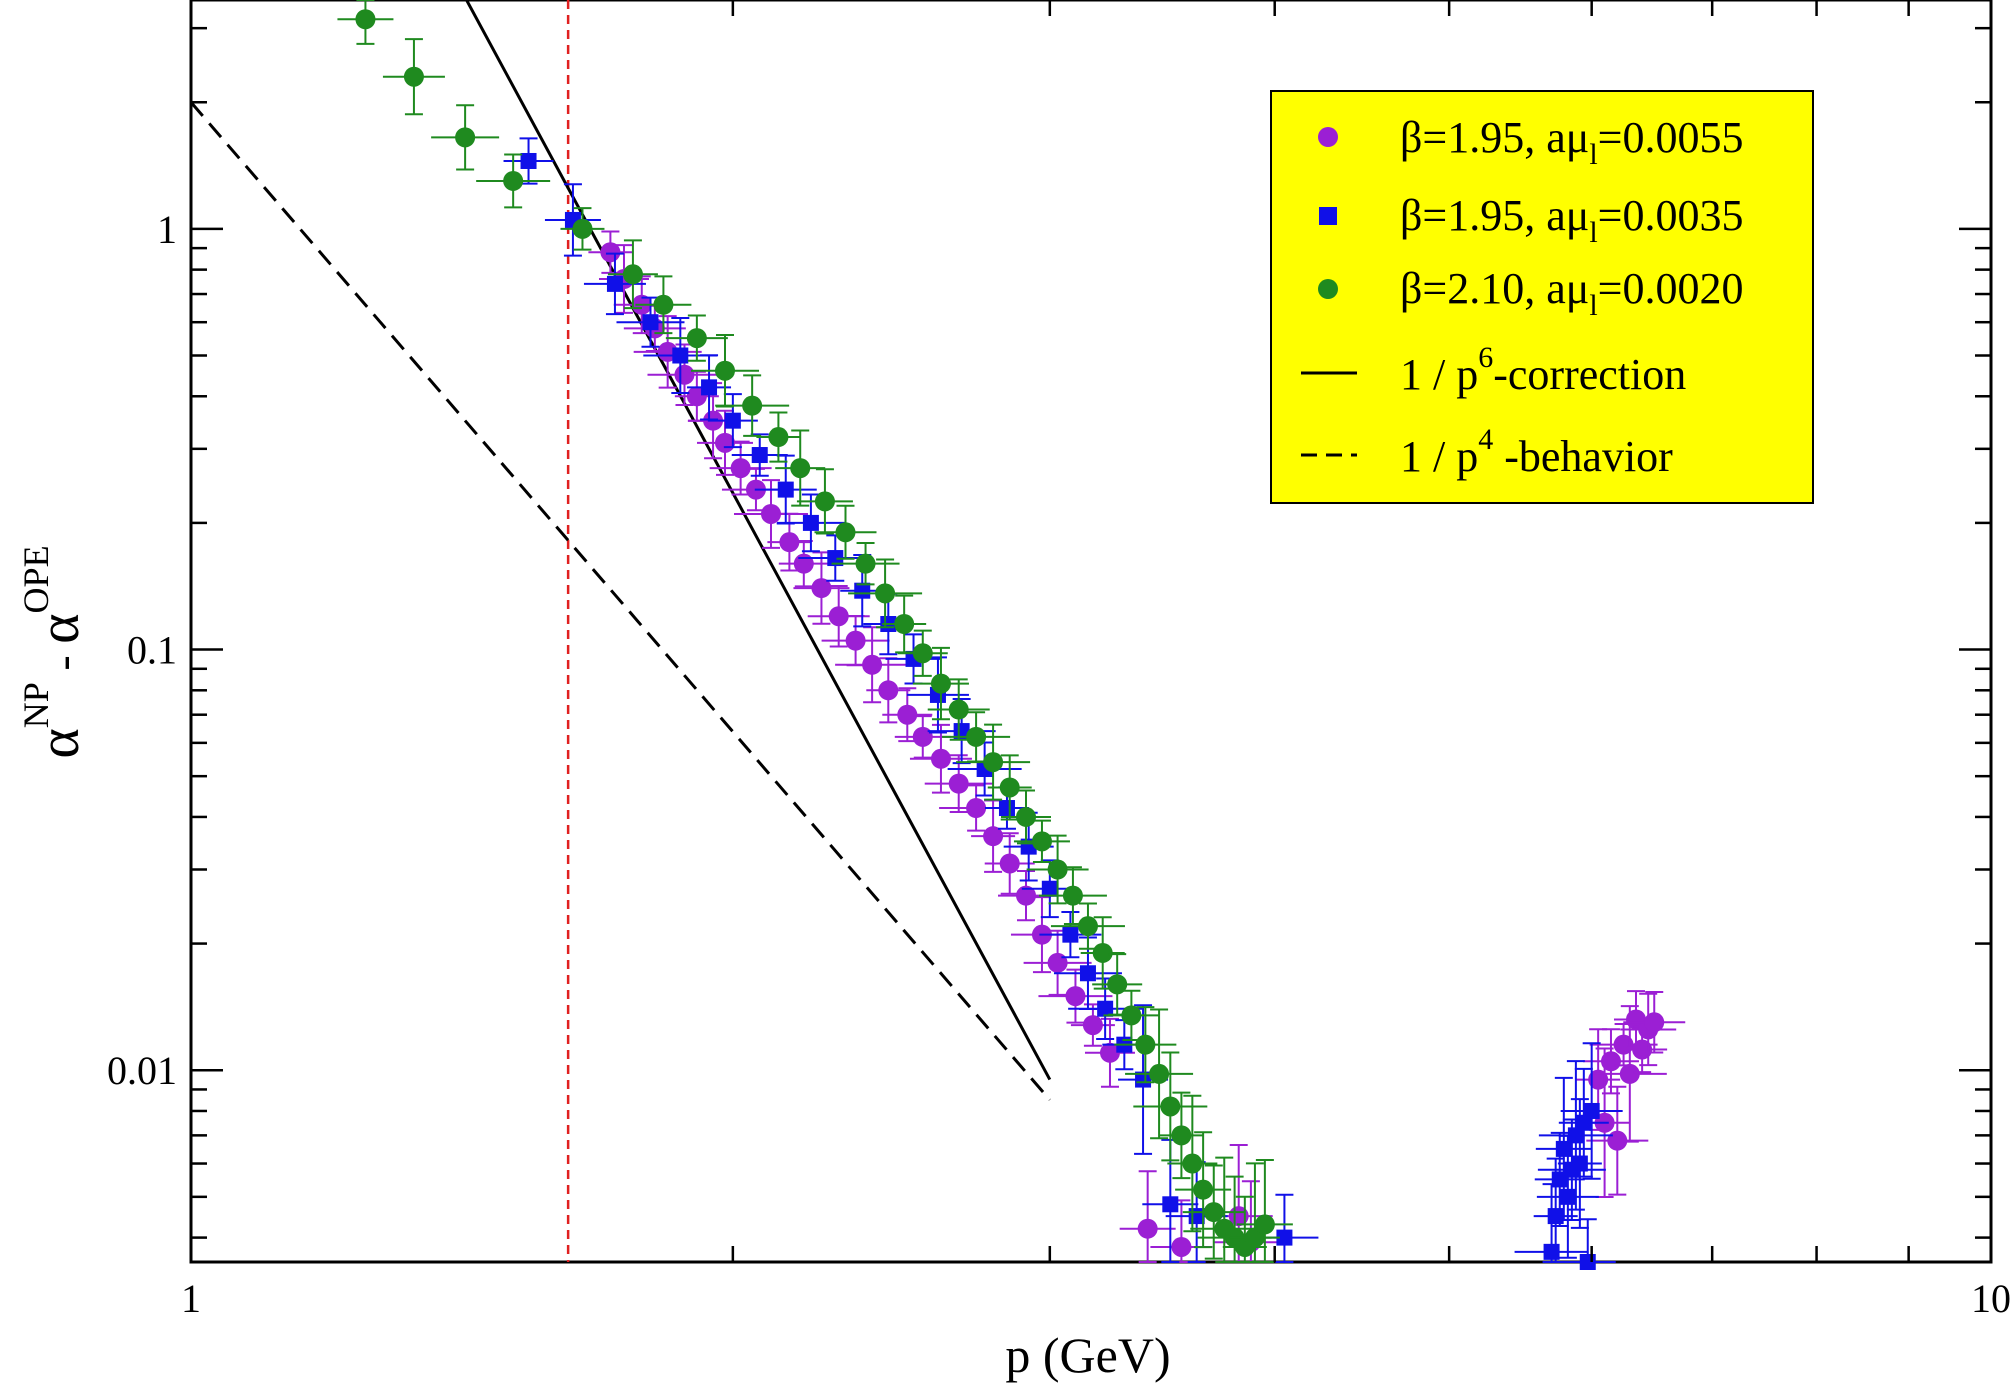 Image resolution: width=2016 pixels, height=1391 pixels. I want to click on x-tick-label: 1, so click(191, 1298).